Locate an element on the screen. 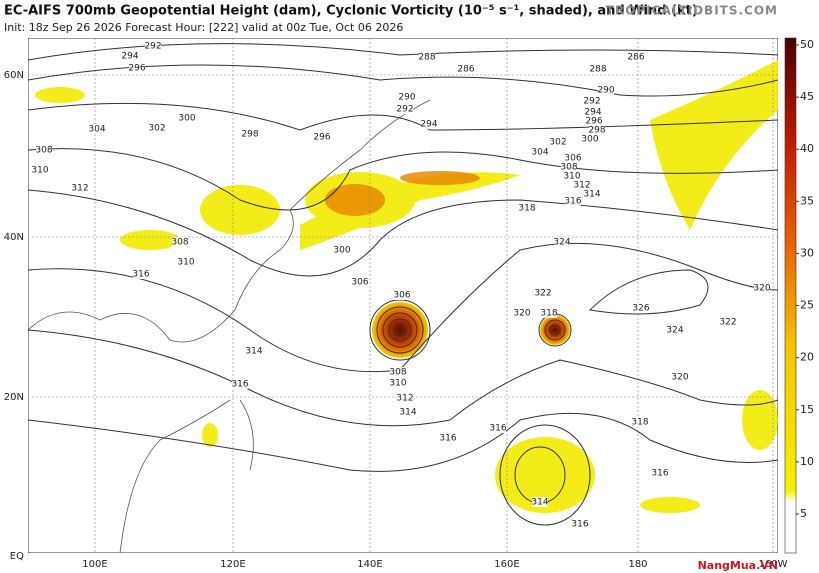 This screenshot has width=819, height=573. colorbar-label: 15 is located at coordinates (807, 409).